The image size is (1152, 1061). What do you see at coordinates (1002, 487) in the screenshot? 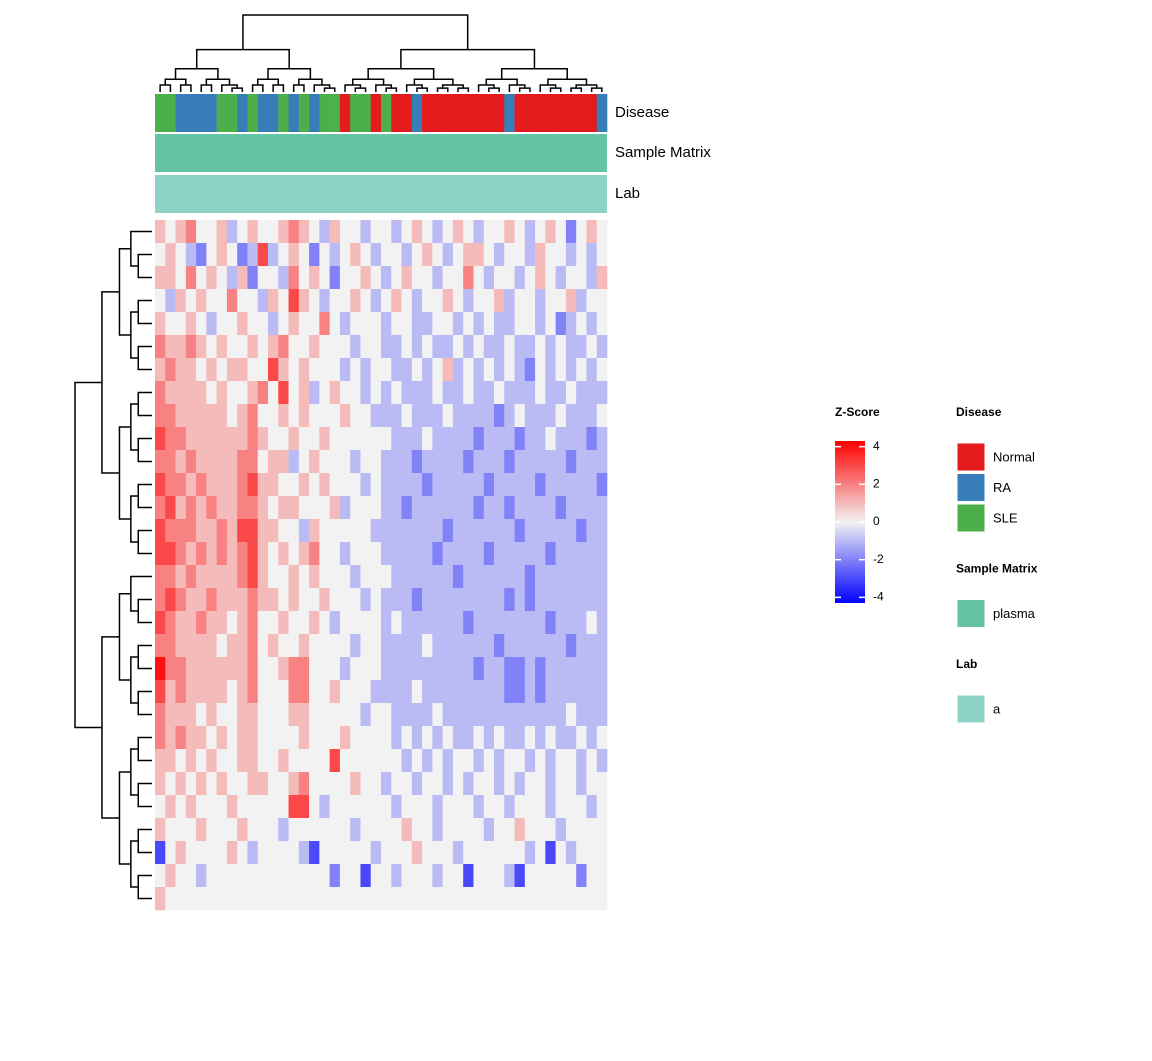
I see `legend-label: RA` at bounding box center [1002, 487].